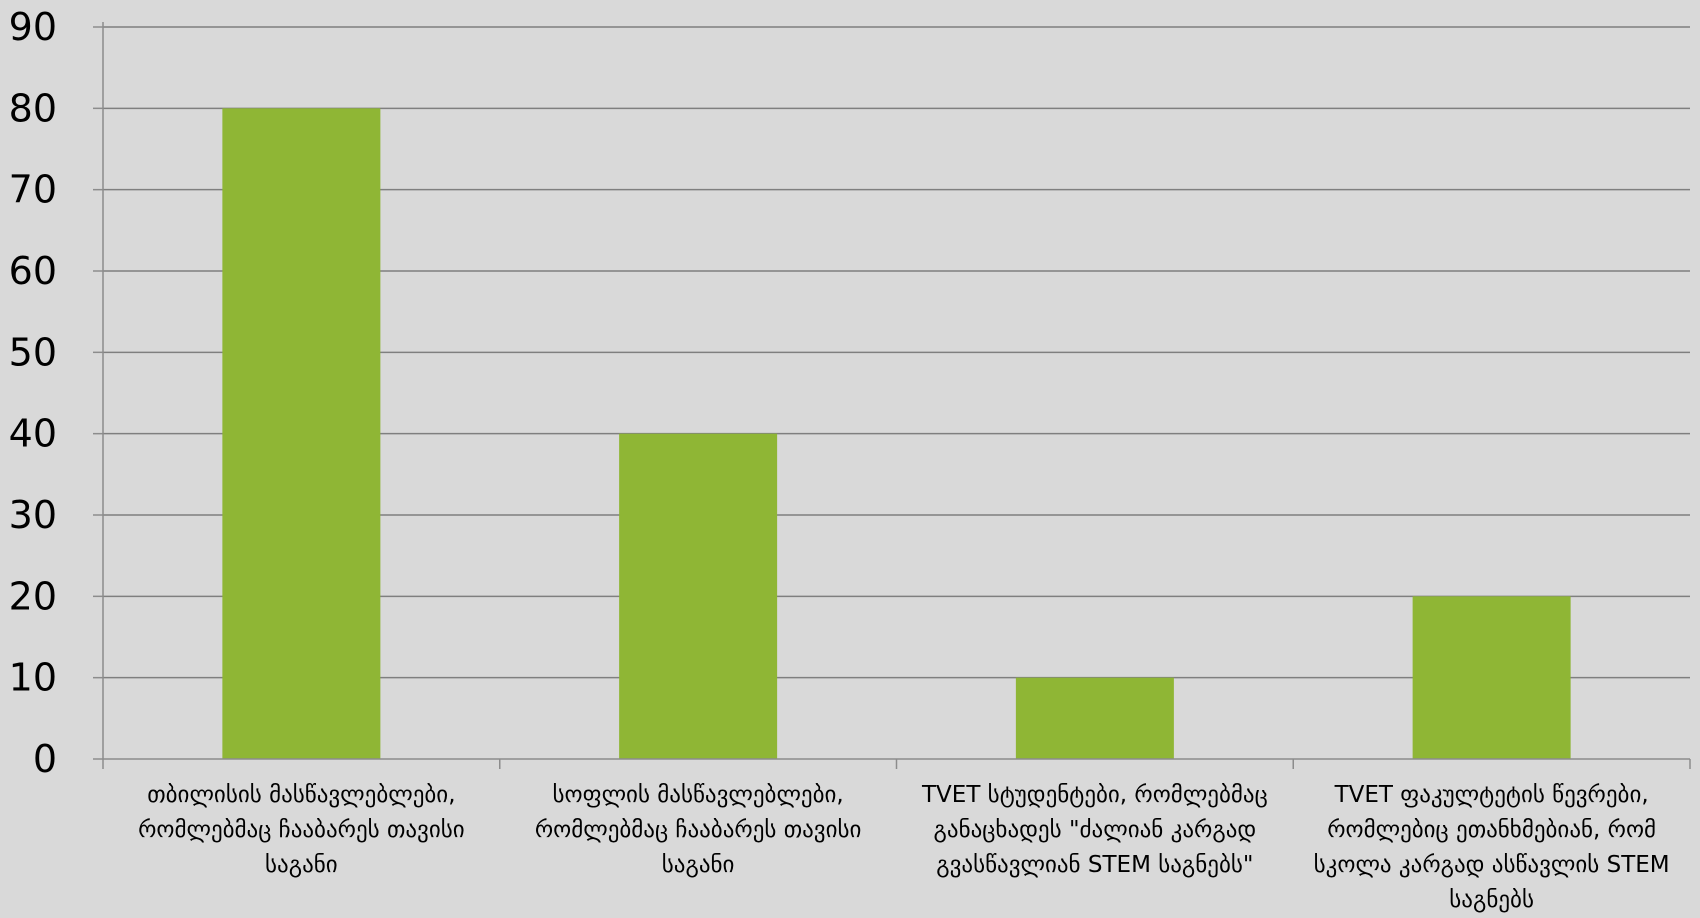 The image size is (1700, 918). I want to click on y-tick-label: 40, so click(33, 434).